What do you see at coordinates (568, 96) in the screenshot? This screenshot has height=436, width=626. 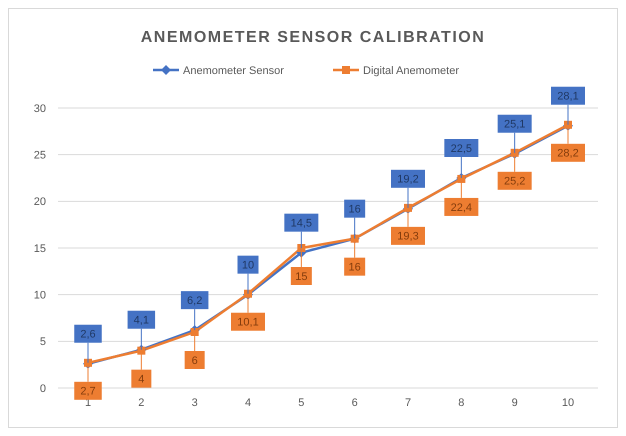 I see `data-label: 28,1` at bounding box center [568, 96].